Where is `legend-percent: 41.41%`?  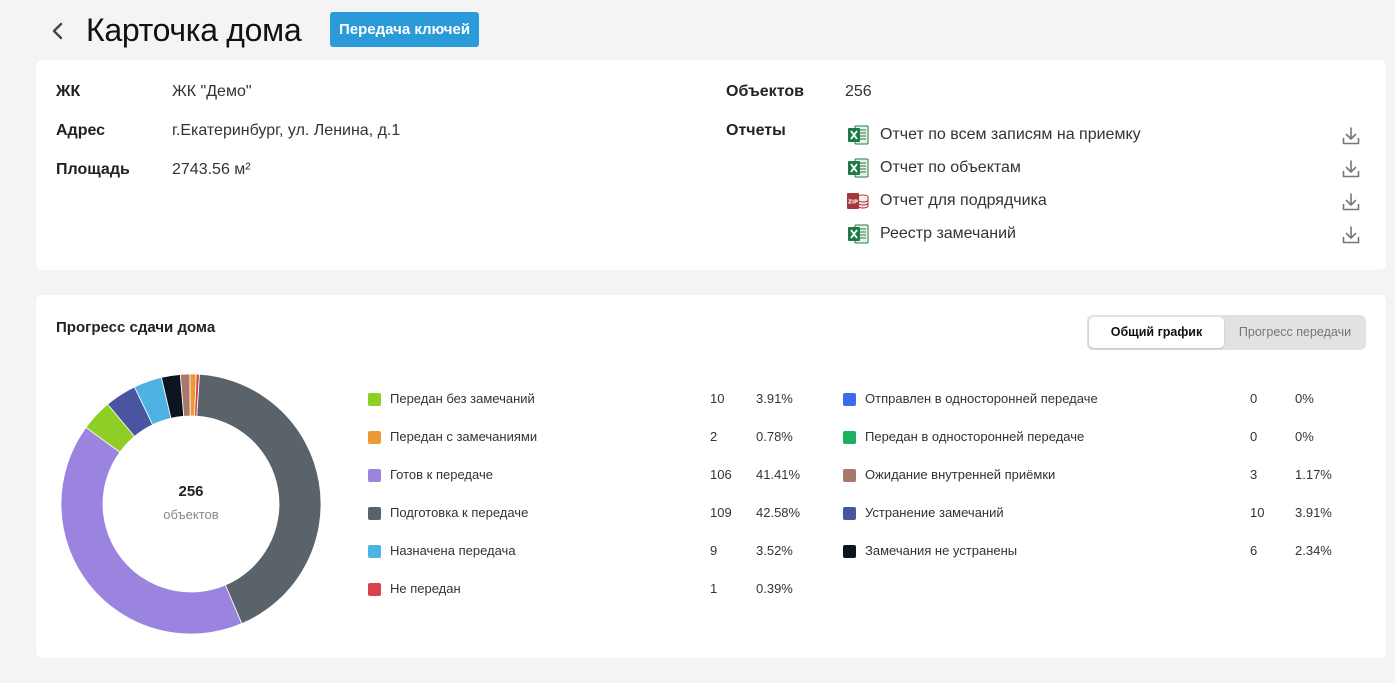
legend-percent: 41.41% is located at coordinates (778, 474).